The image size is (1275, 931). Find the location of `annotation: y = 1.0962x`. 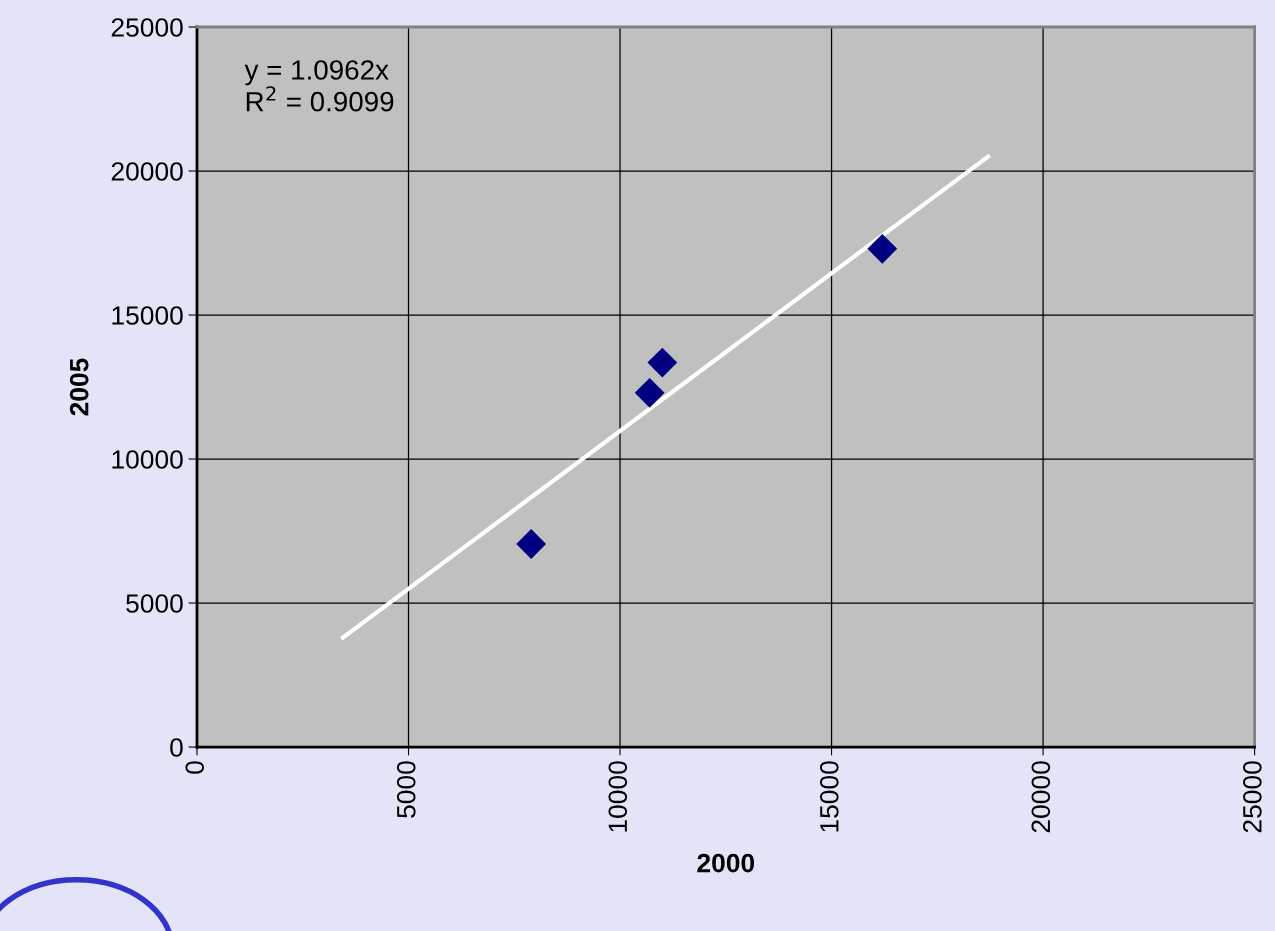

annotation: y = 1.0962x is located at coordinates (316, 73).